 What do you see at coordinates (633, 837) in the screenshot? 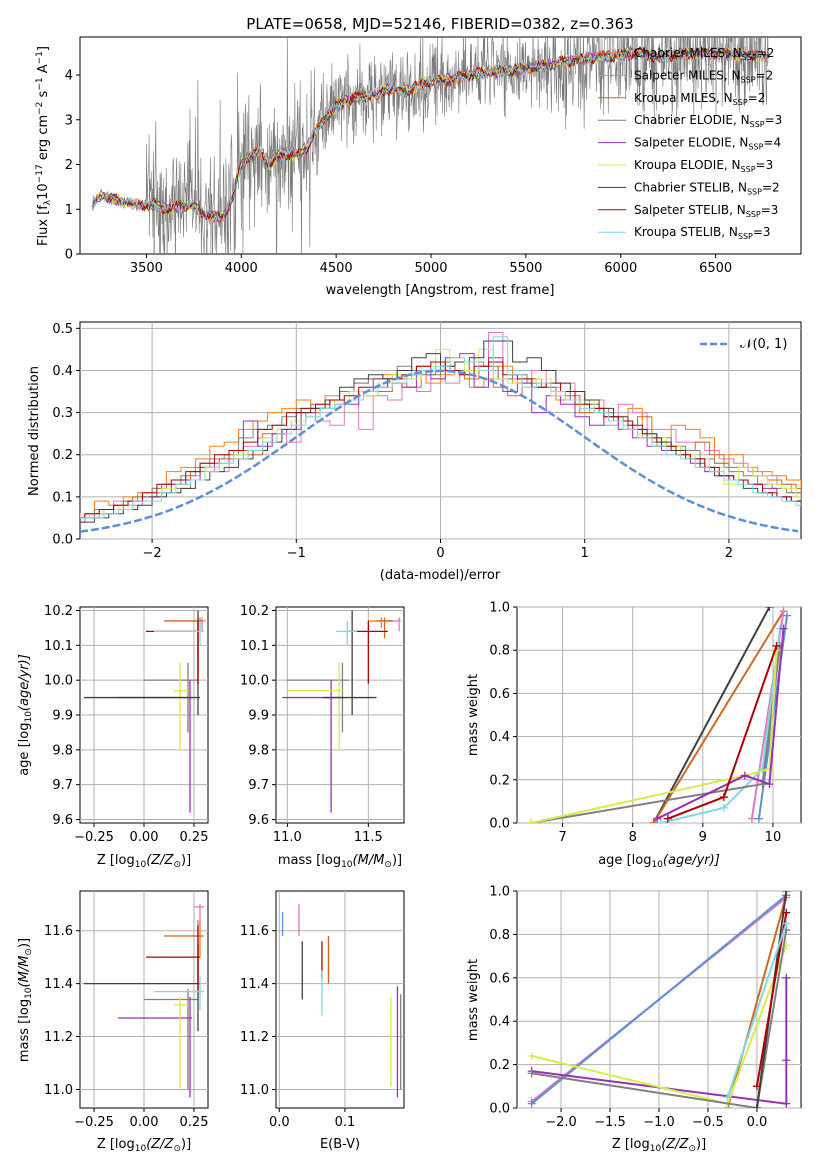
I see `x-tick-label: 8` at bounding box center [633, 837].